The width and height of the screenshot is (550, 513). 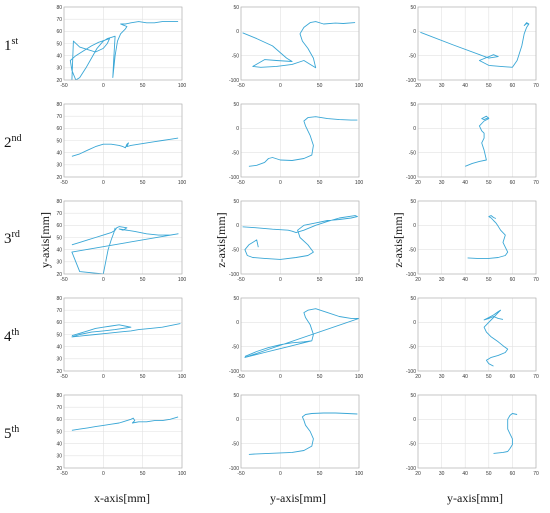 What do you see at coordinates (513, 474) in the screenshot?
I see `x-tick-label: 60` at bounding box center [513, 474].